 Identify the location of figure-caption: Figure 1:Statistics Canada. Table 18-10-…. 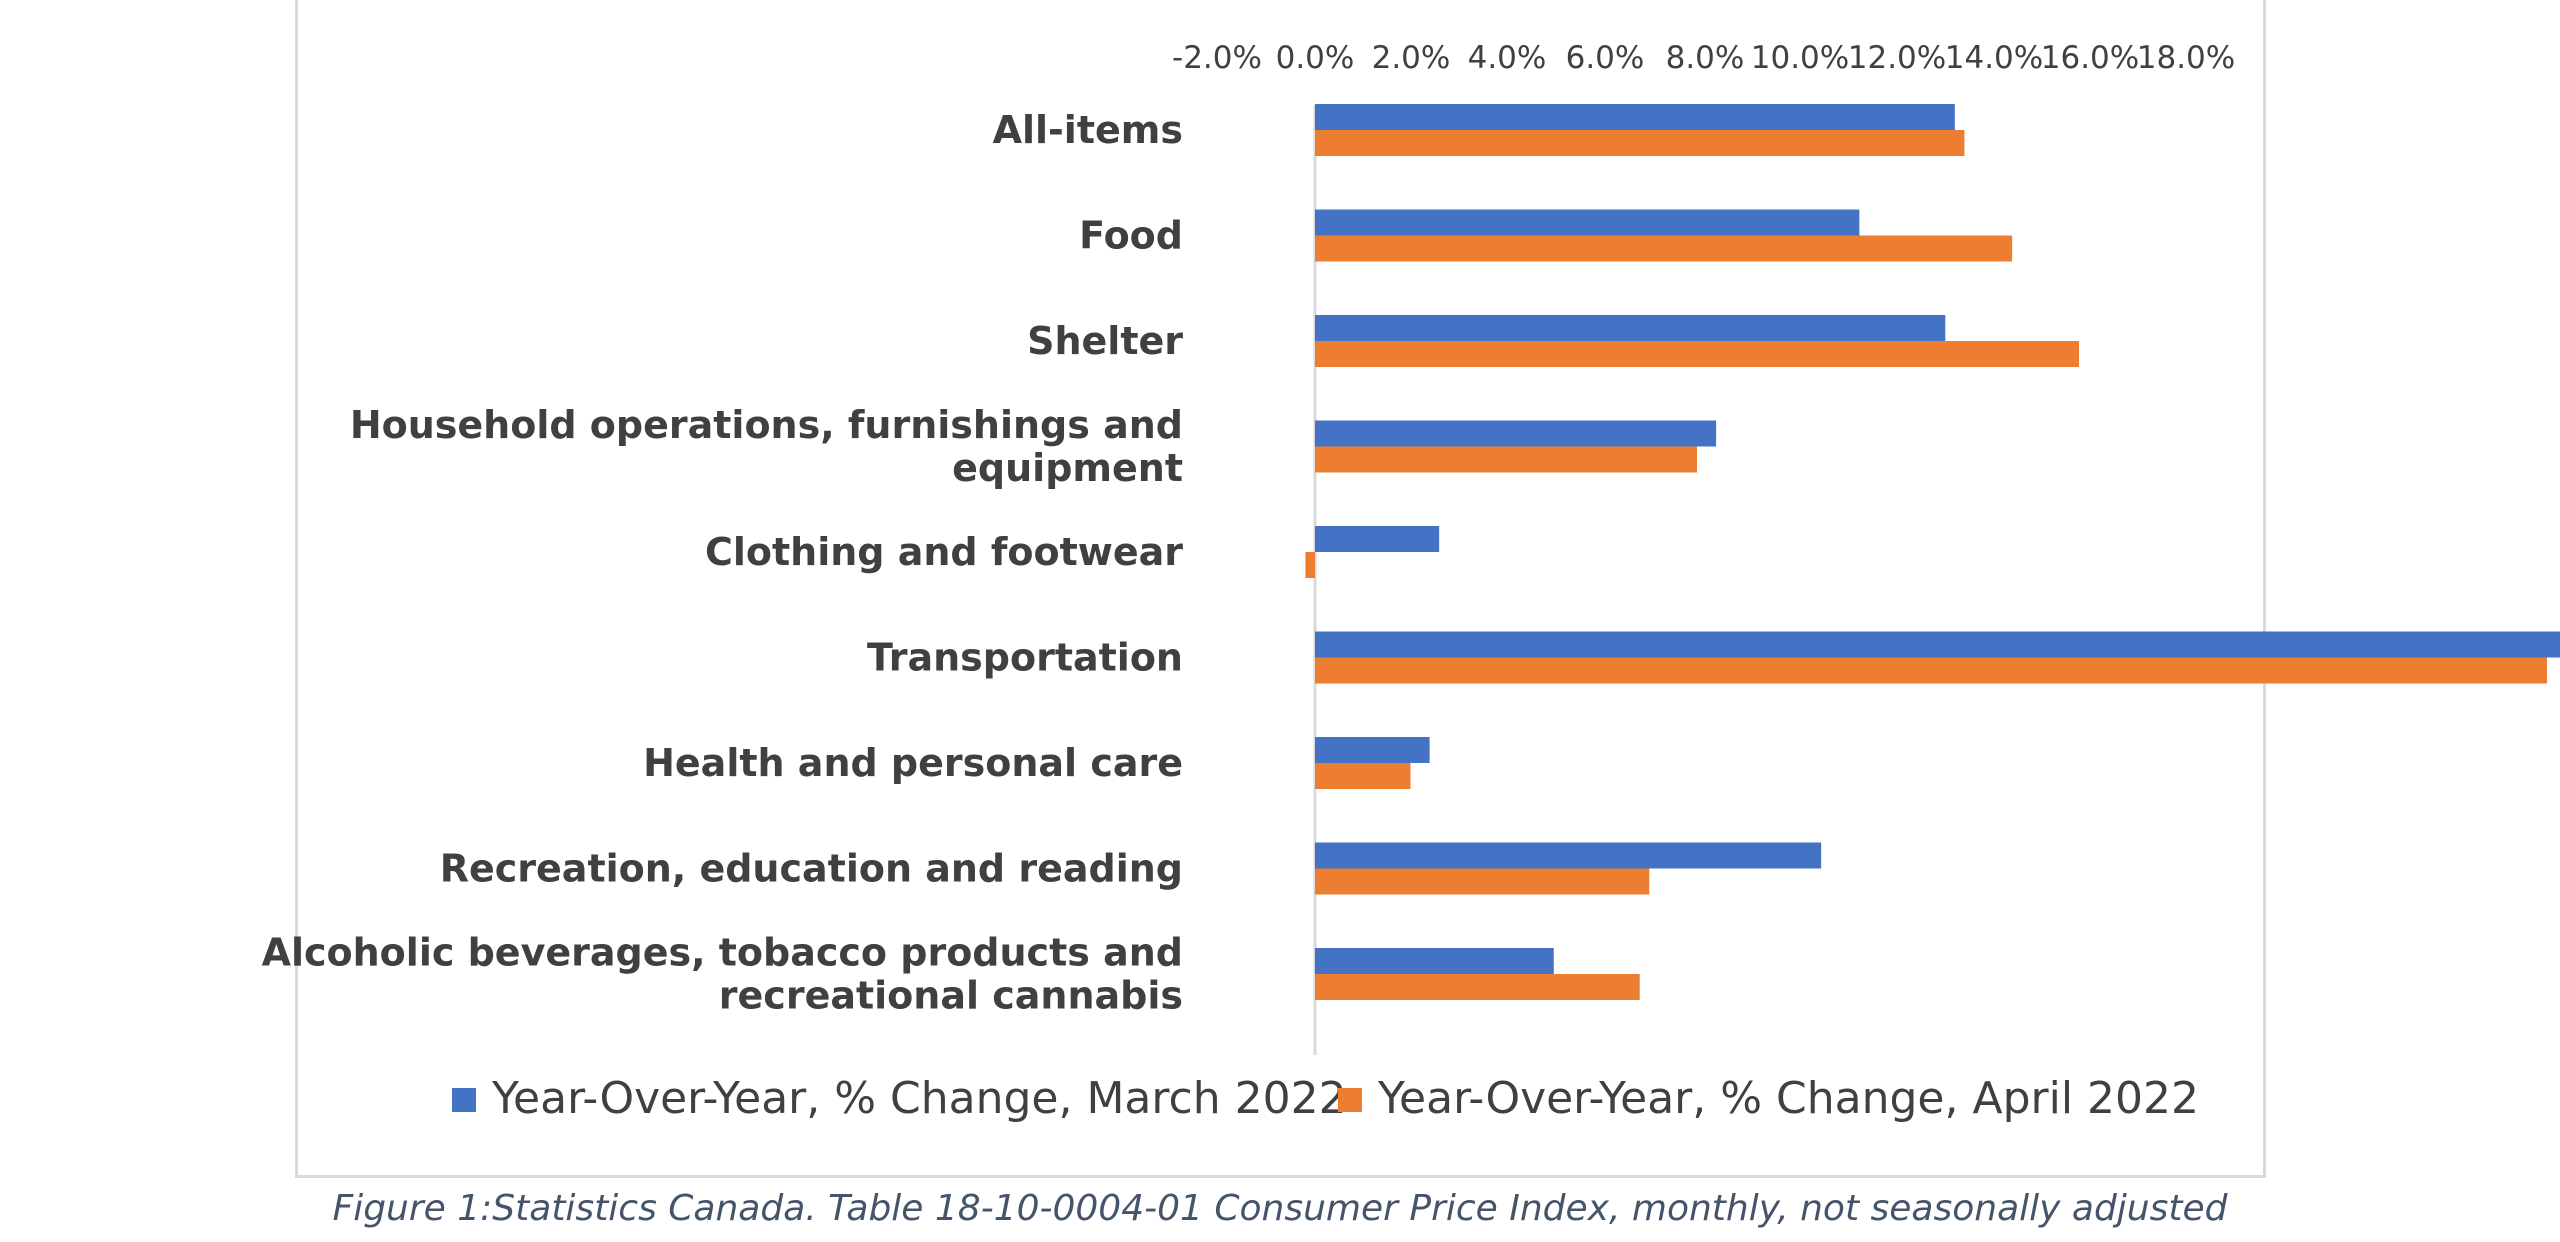
(1280, 1208).